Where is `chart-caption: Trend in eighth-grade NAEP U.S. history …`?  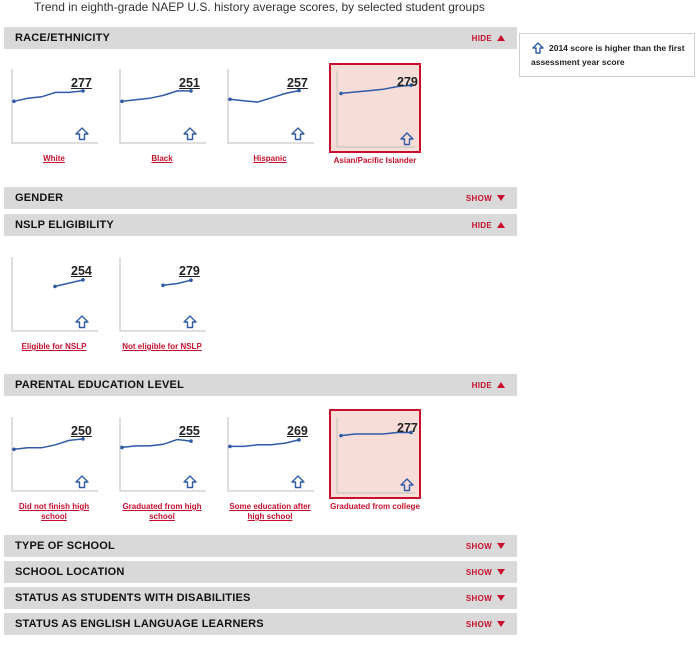
chart-caption: Trend in eighth-grade NAEP U.S. history … is located at coordinates (259, 7).